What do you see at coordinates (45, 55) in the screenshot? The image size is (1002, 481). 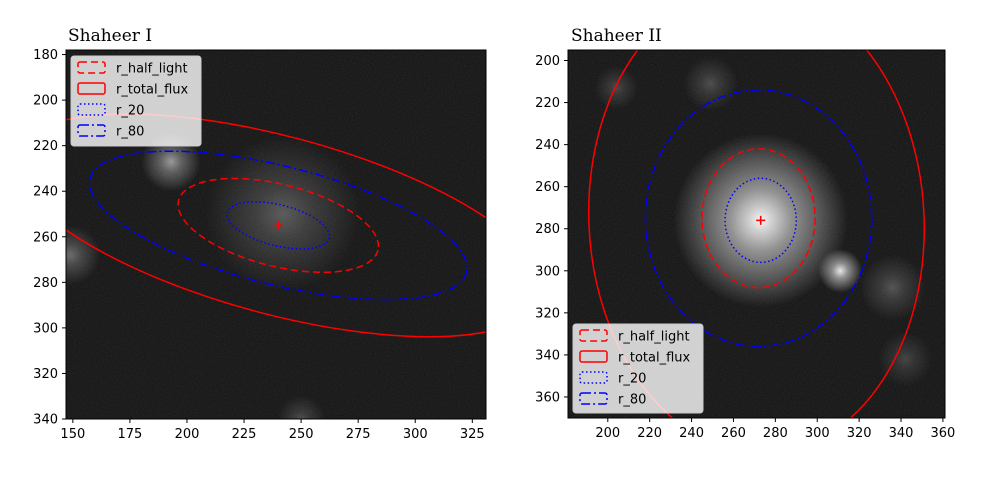 I see `y-tick-label: 180` at bounding box center [45, 55].